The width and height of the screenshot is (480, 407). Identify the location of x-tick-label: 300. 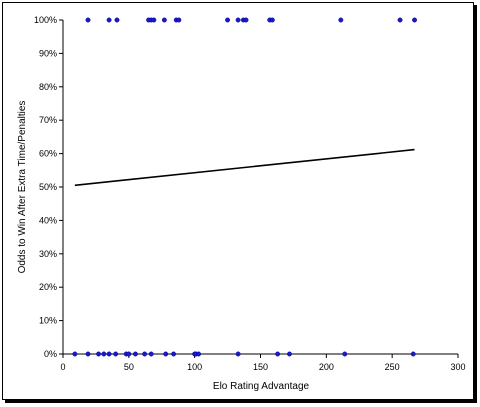
(457, 367).